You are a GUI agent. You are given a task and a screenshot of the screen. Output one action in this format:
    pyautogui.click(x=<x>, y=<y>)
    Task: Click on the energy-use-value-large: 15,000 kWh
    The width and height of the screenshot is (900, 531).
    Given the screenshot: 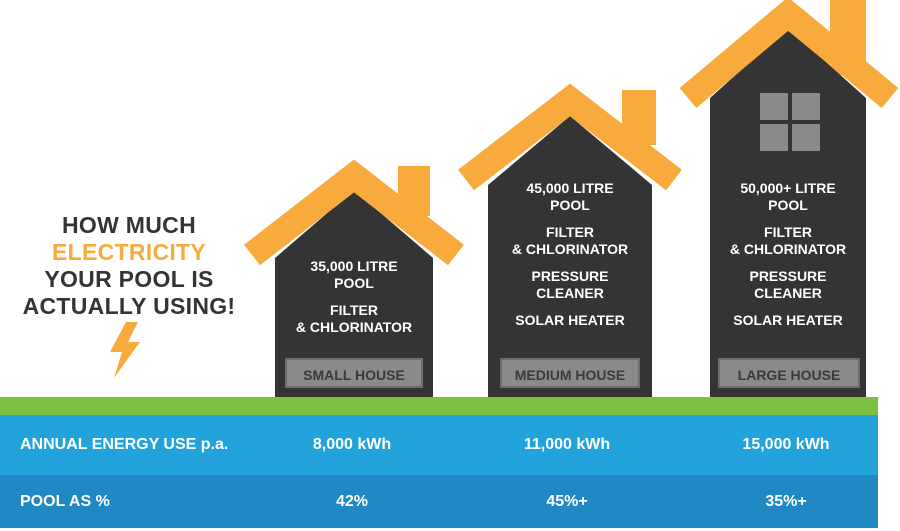 What is the action you would take?
    pyautogui.click(x=786, y=444)
    